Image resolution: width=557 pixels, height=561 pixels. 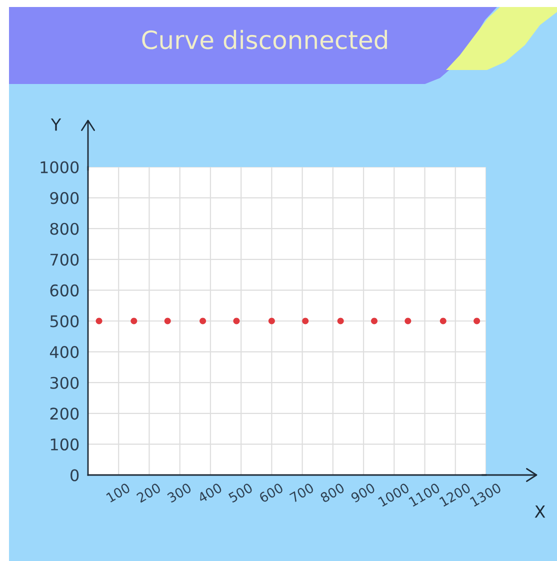 What do you see at coordinates (301, 492) in the screenshot?
I see `x-tick-label: 700` at bounding box center [301, 492].